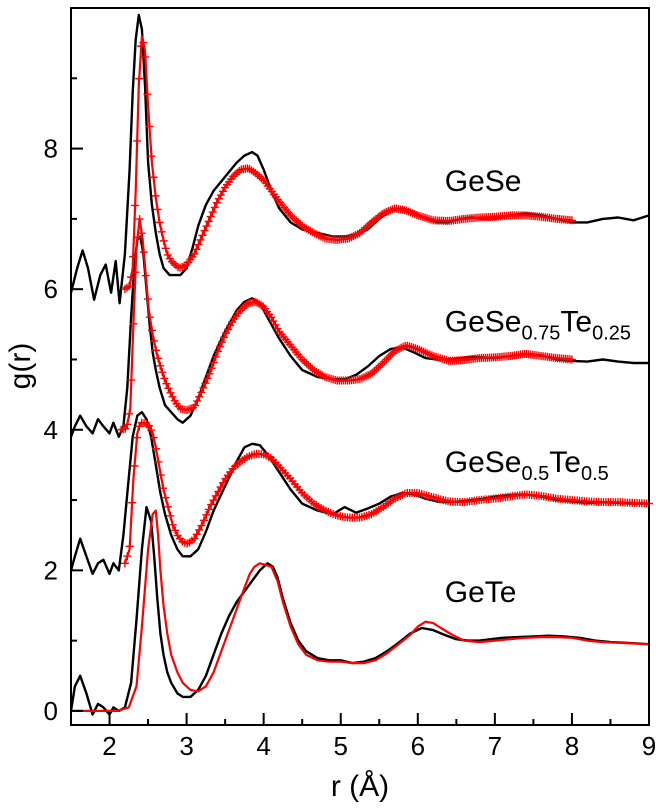 This screenshot has width=656, height=810. I want to click on x-tick-label: 9, so click(649, 746).